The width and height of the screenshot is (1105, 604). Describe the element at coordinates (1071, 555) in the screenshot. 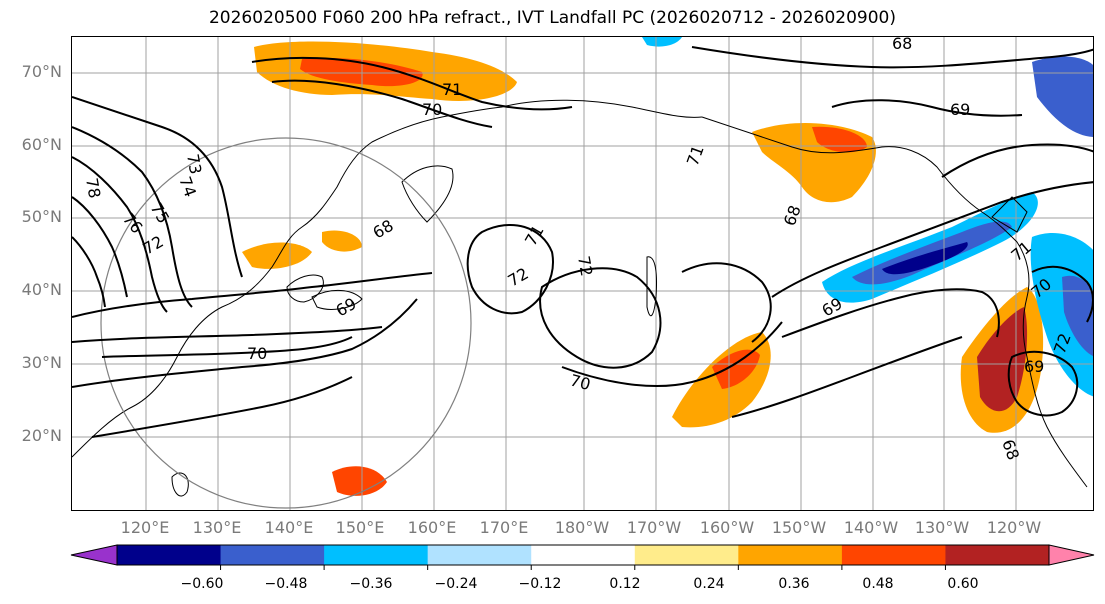

I see `colorbar-extend-right` at that location.